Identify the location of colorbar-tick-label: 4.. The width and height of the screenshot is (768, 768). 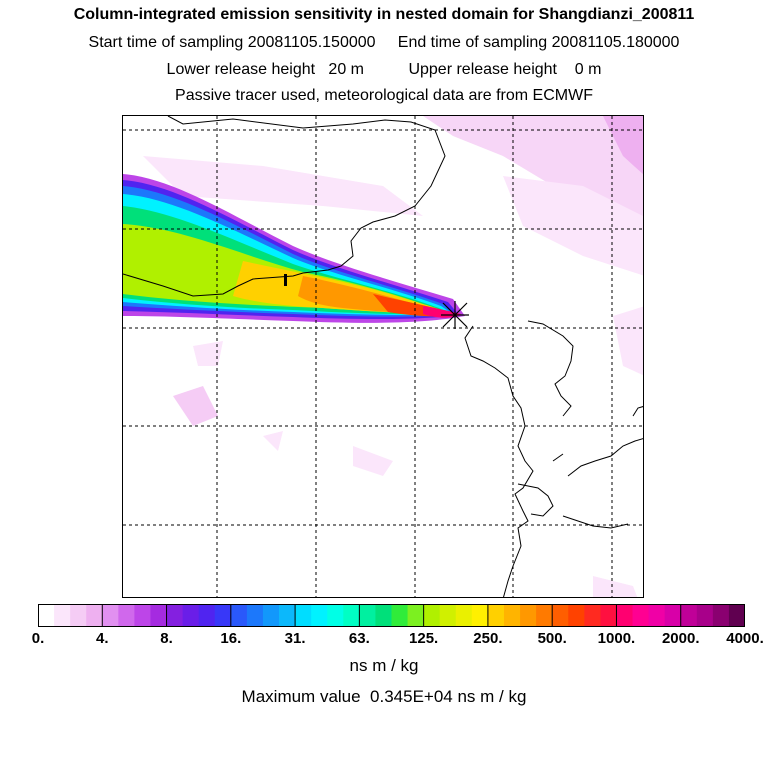
(102, 638).